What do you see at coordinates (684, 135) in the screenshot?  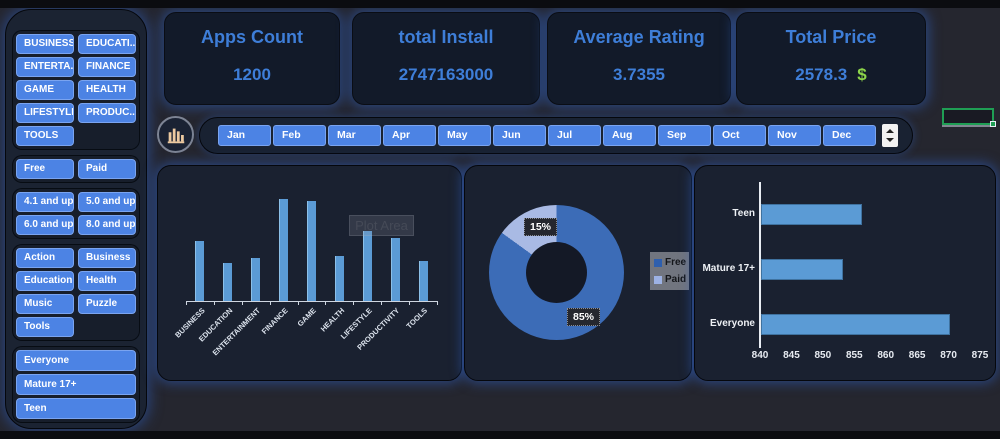 I see `month-button-sep: Sep` at bounding box center [684, 135].